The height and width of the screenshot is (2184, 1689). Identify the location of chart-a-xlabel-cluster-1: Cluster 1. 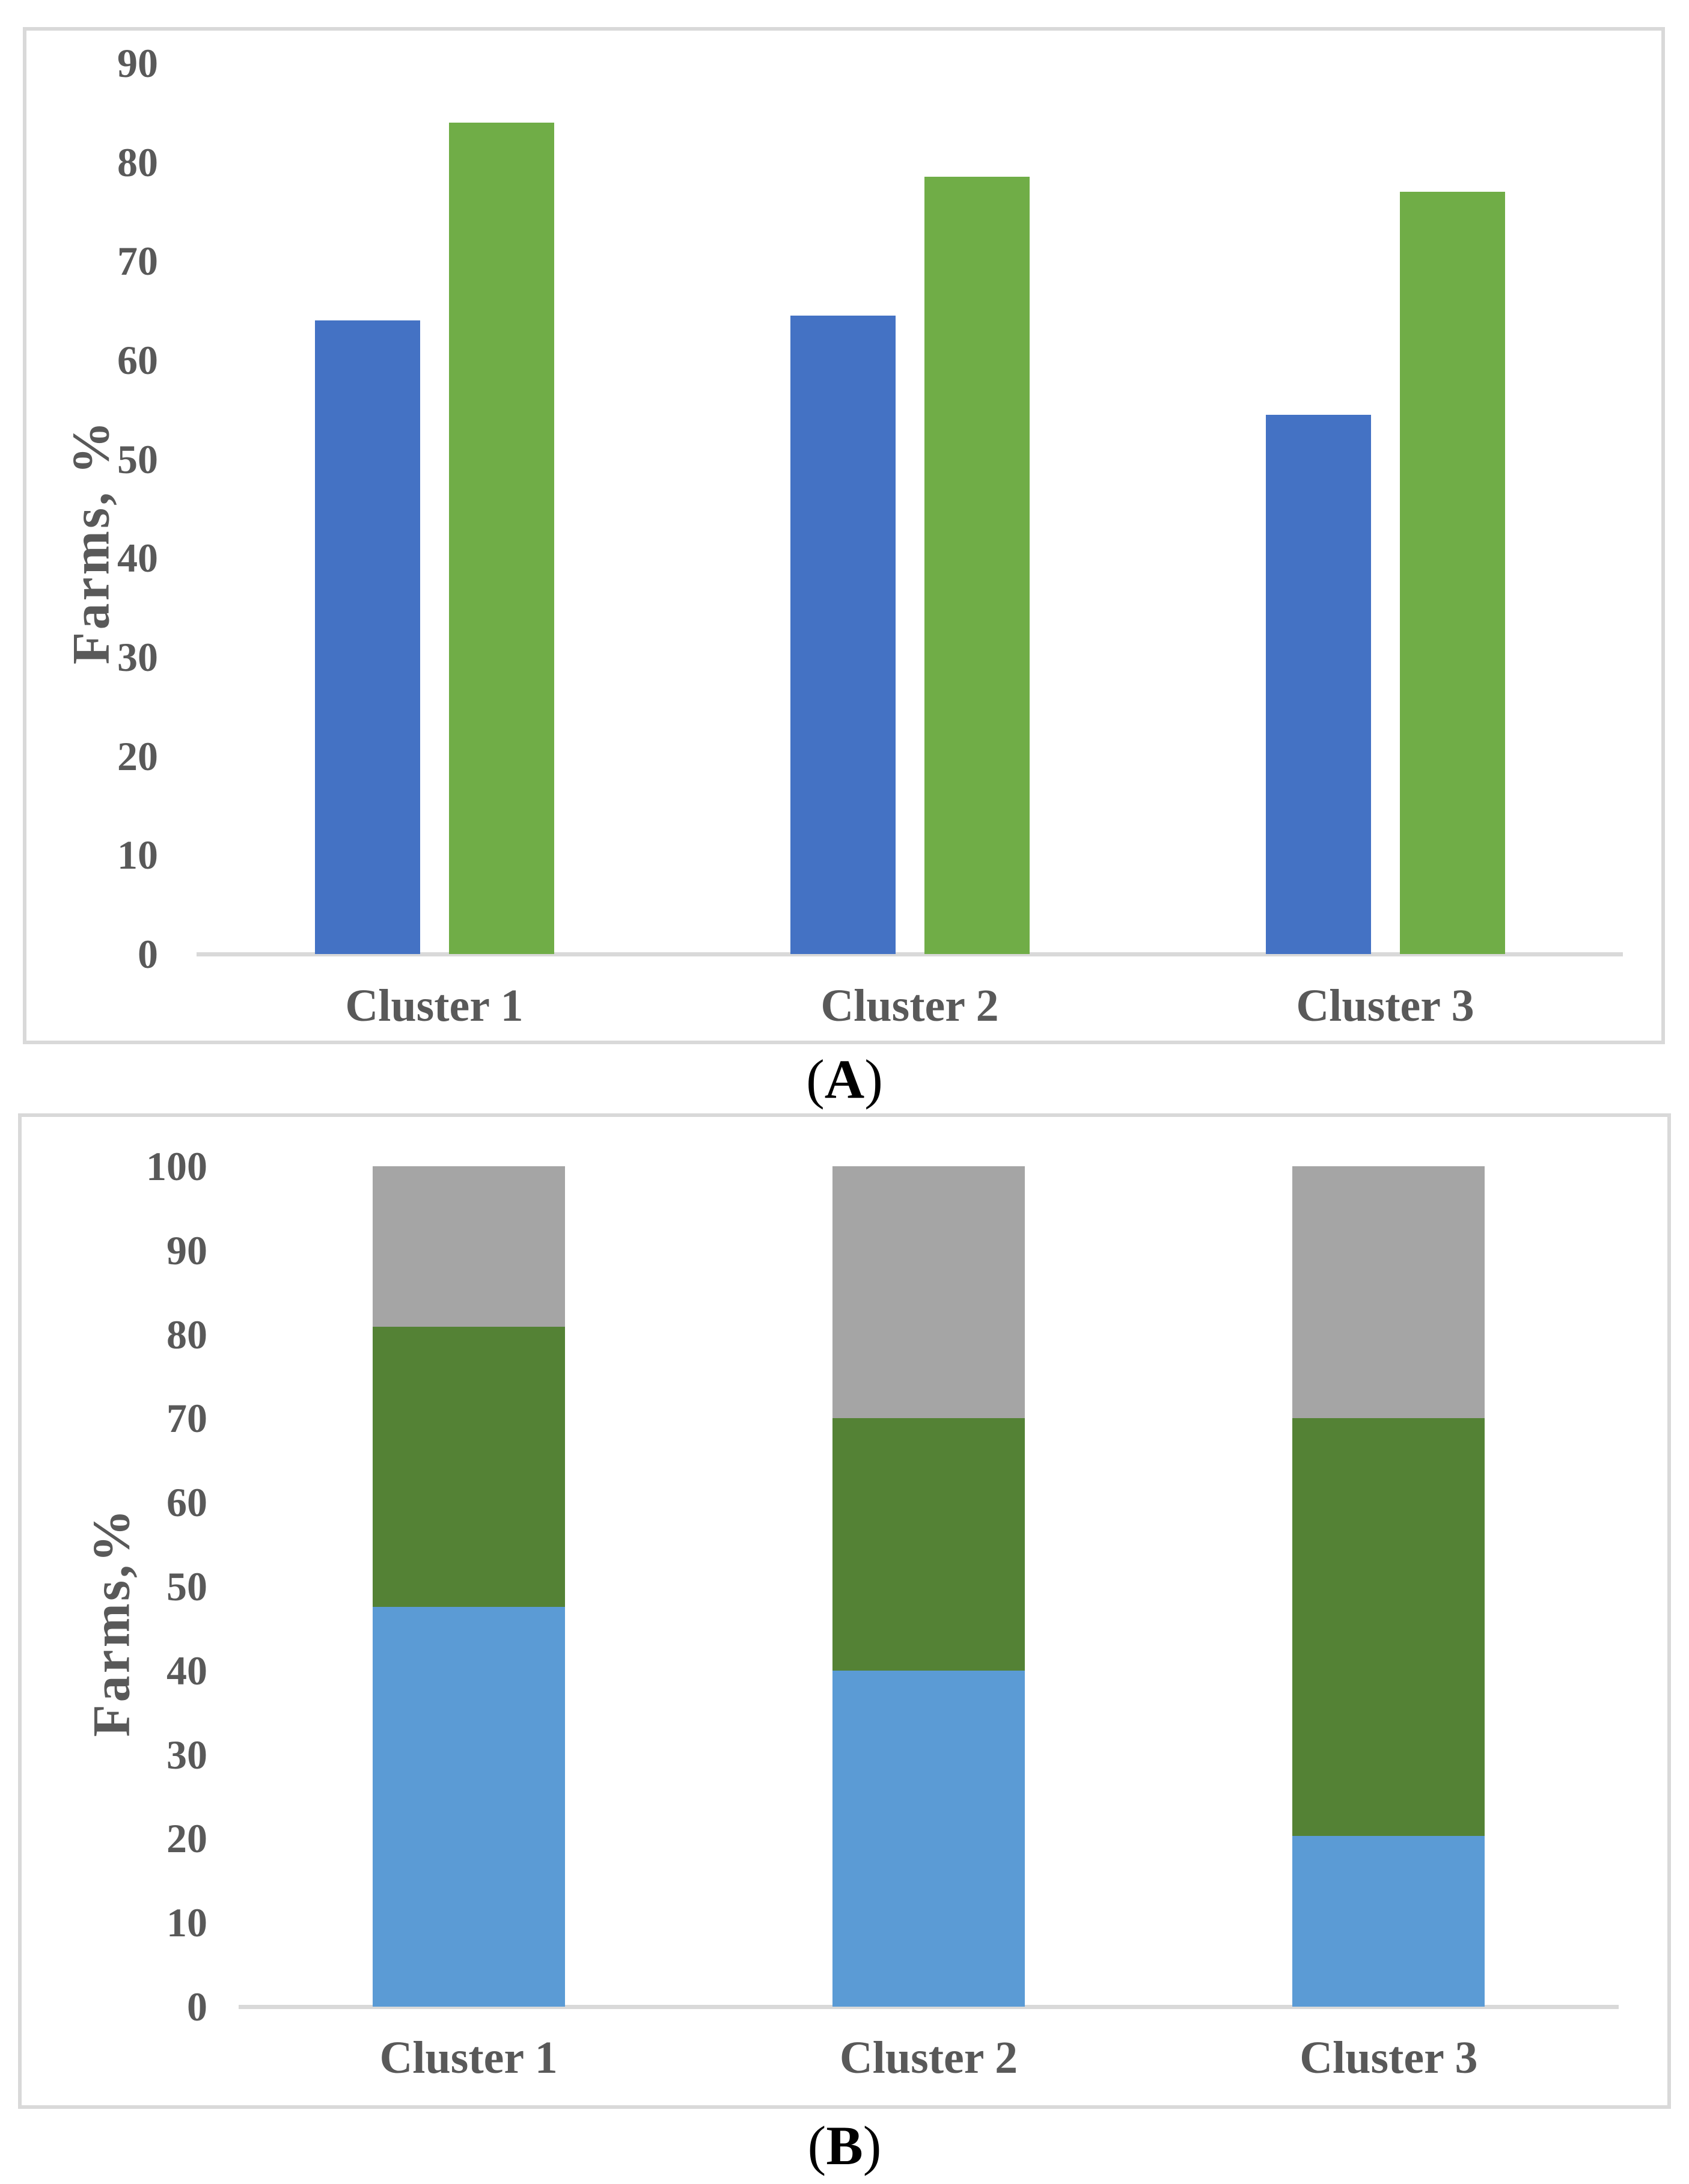
(434, 1005).